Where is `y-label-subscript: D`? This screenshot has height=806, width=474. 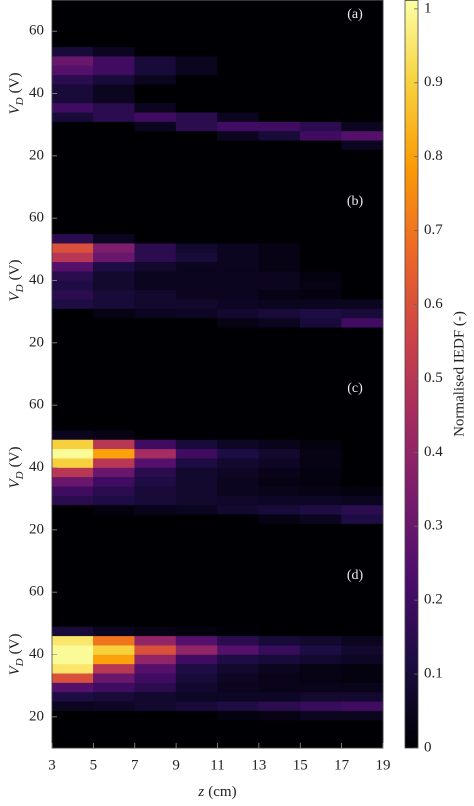 y-label-subscript: D is located at coordinates (20, 475).